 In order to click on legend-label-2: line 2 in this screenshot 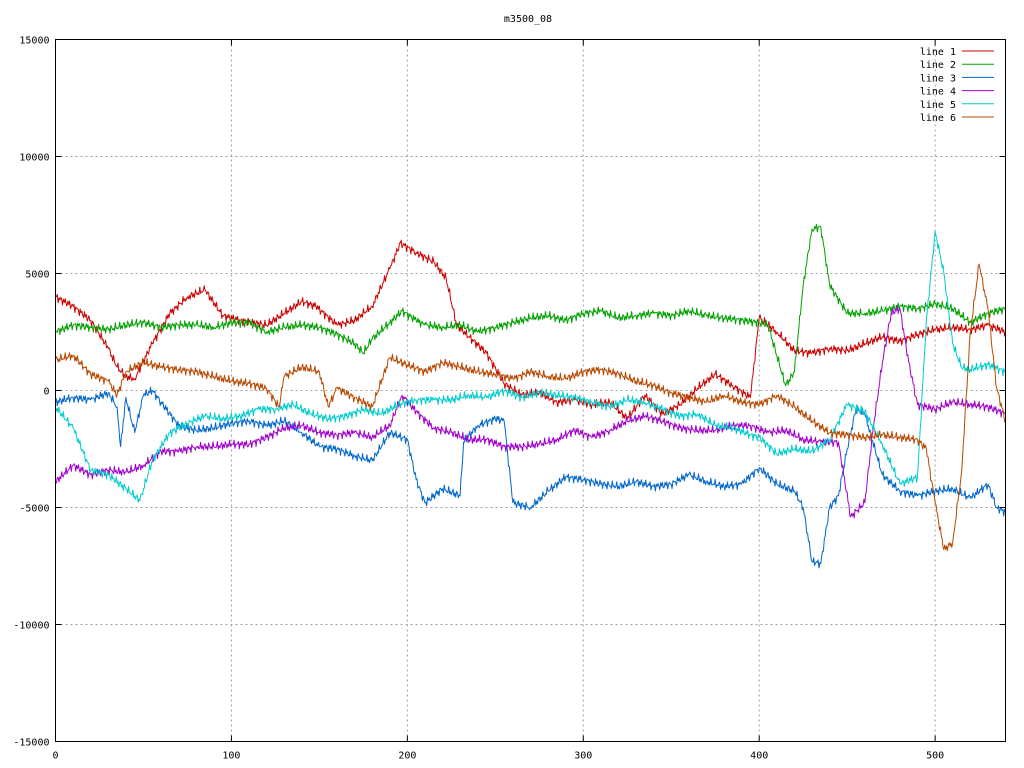, I will do `click(938, 65)`.